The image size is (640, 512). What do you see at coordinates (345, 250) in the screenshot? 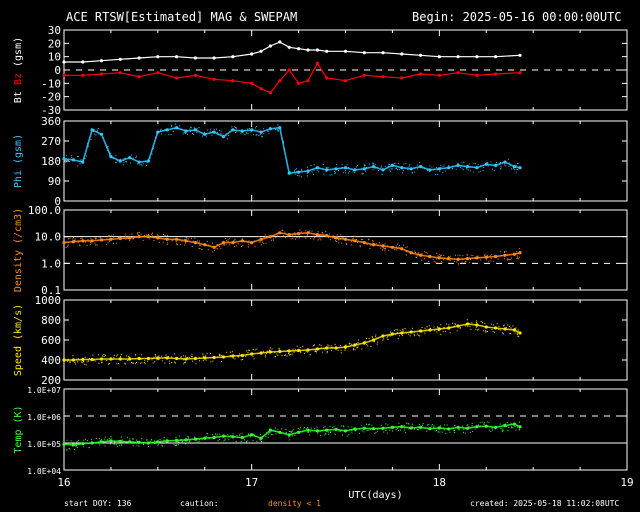
I see `panel-frame` at bounding box center [345, 250].